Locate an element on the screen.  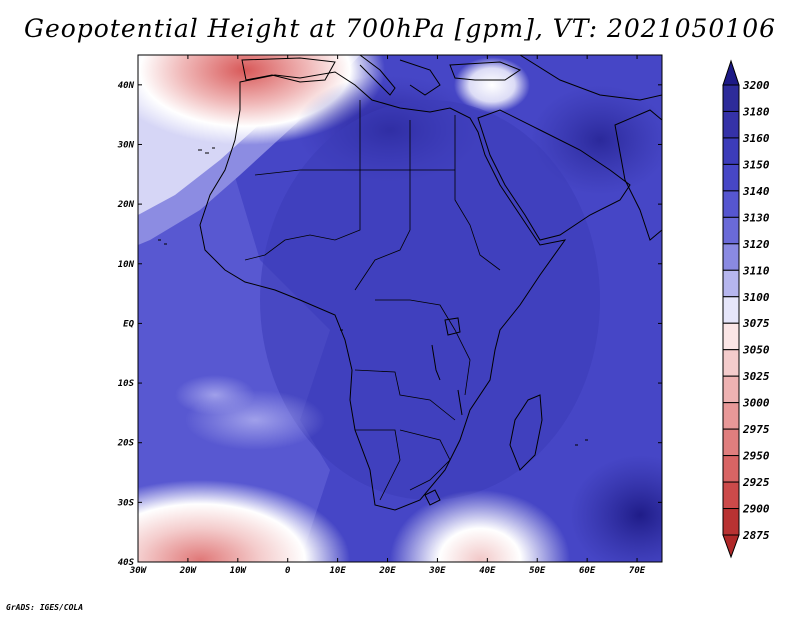
border-west-africa is located at coordinates (302, 180).